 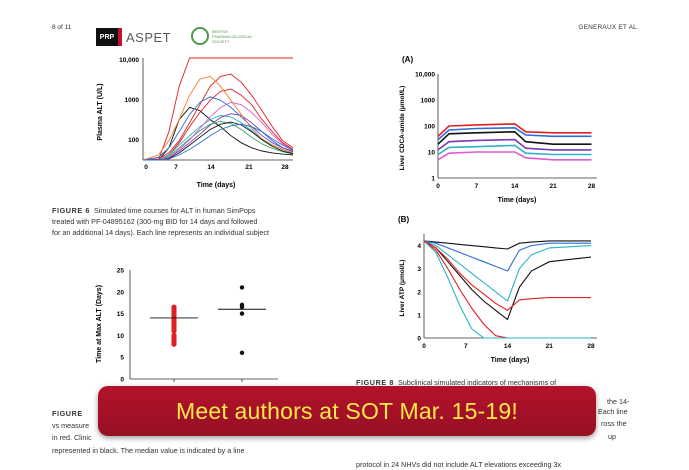 I want to click on figure6-ylabel: Plasma ALT (U/L), so click(x=100, y=111).